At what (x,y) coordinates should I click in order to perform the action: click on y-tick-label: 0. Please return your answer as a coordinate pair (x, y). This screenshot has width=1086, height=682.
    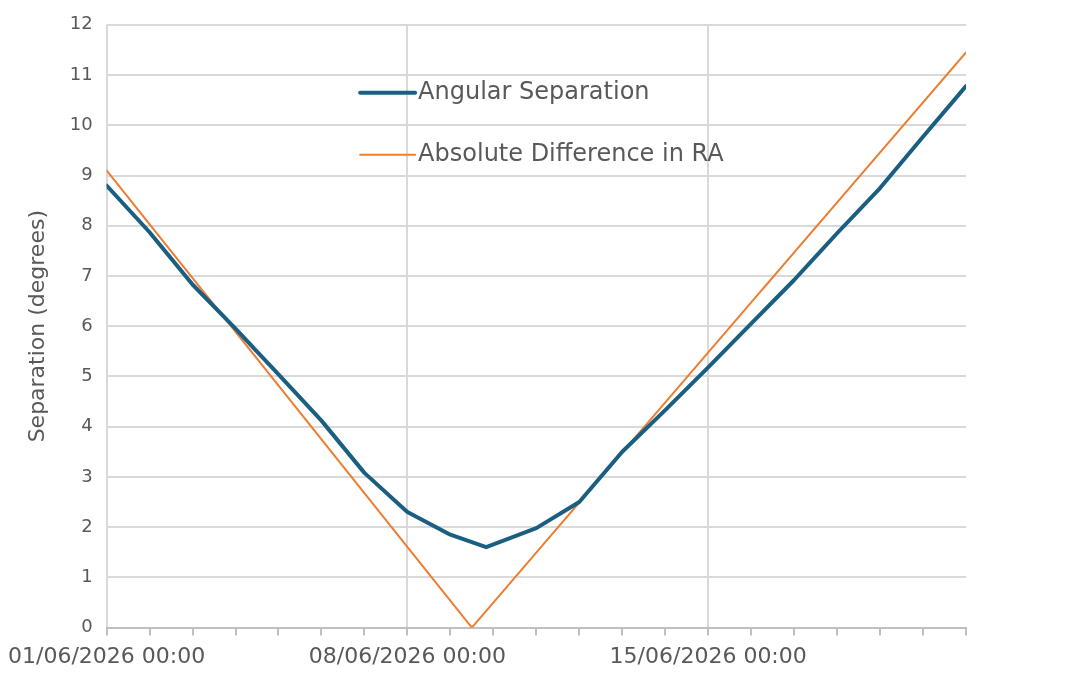
    Looking at the image, I should click on (87, 626).